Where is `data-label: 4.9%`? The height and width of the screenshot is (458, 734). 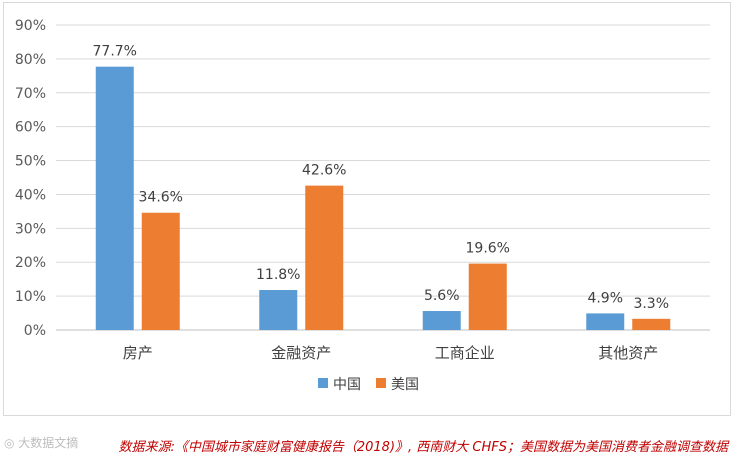
data-label: 4.9% is located at coordinates (605, 298).